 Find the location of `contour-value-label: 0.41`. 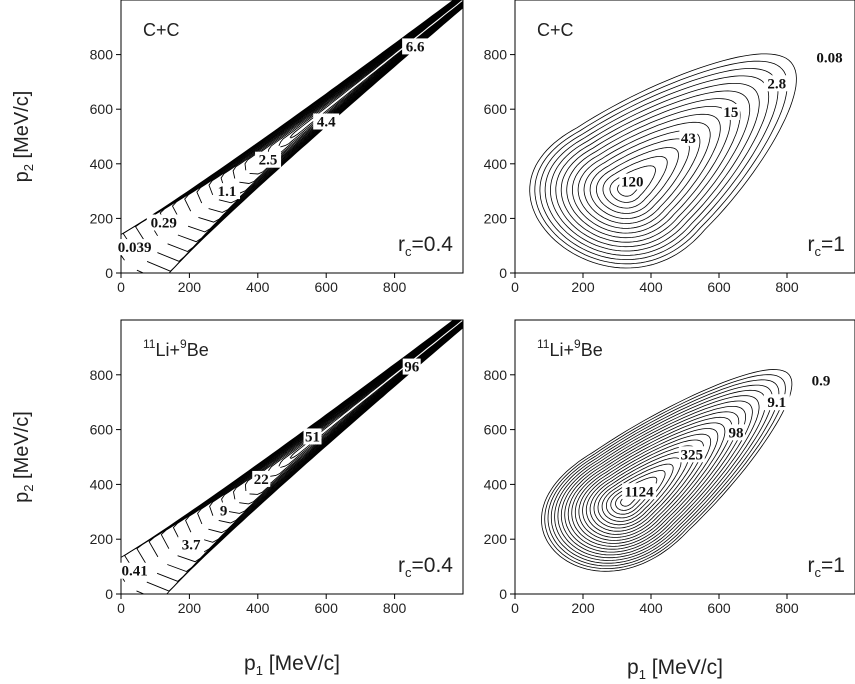

contour-value-label: 0.41 is located at coordinates (135, 572).